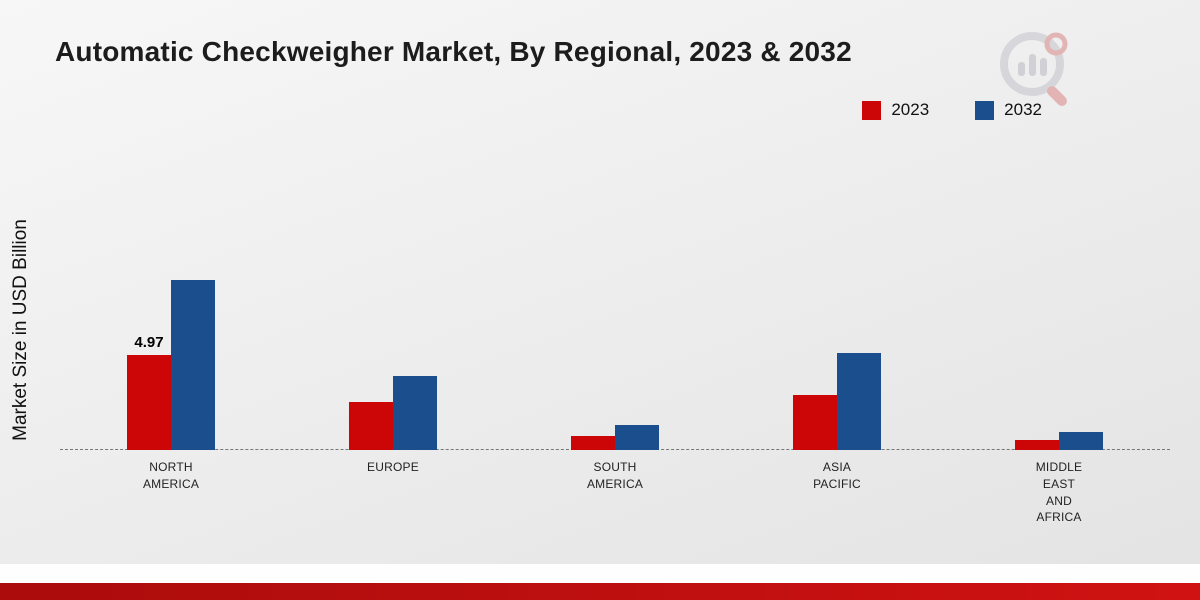 The image size is (1200, 600). What do you see at coordinates (415, 413) in the screenshot?
I see `bar-2032-europe` at bounding box center [415, 413].